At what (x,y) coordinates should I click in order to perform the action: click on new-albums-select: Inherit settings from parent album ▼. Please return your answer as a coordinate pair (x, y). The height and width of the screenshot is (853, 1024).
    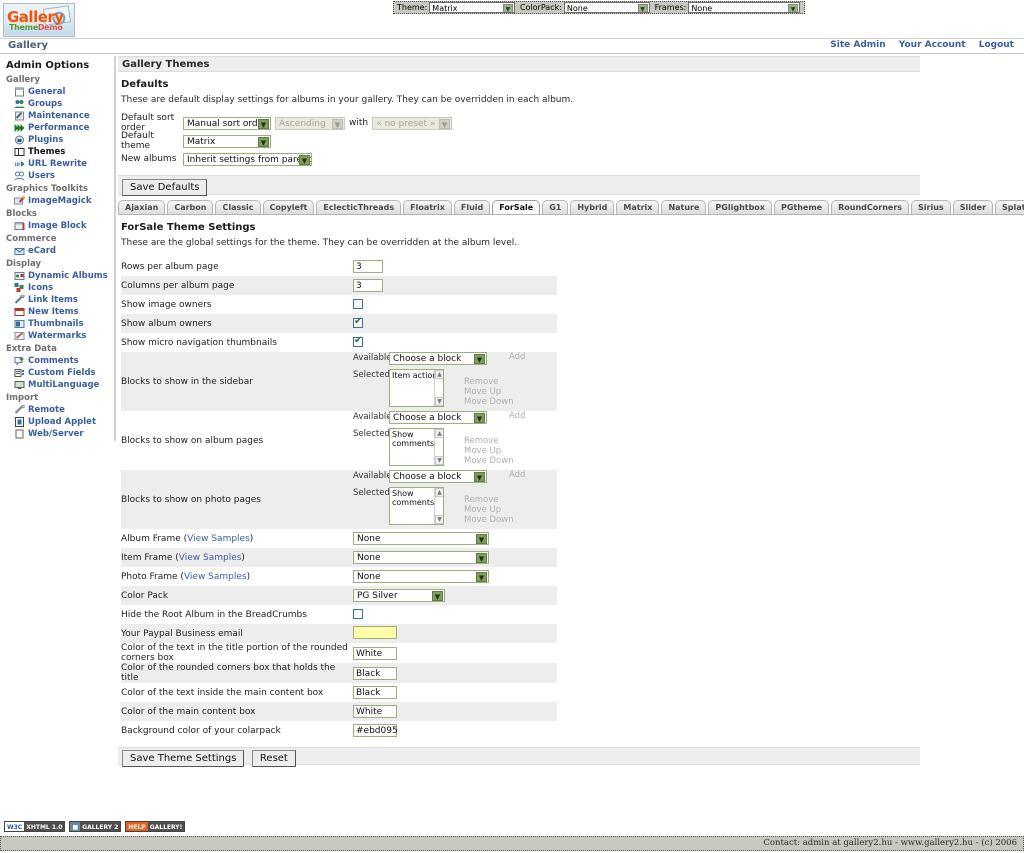
    Looking at the image, I should click on (247, 159).